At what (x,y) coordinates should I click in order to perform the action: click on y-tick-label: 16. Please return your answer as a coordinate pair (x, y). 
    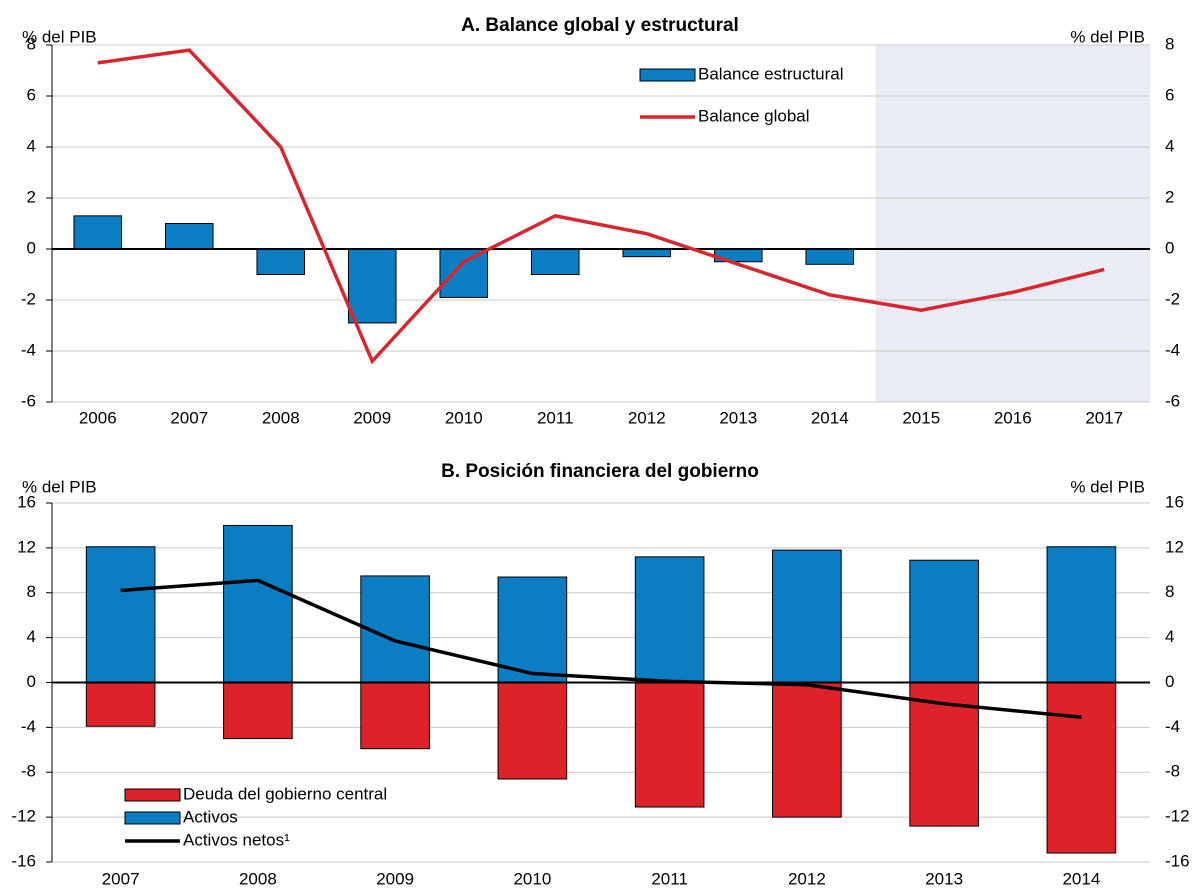
    Looking at the image, I should click on (26, 501).